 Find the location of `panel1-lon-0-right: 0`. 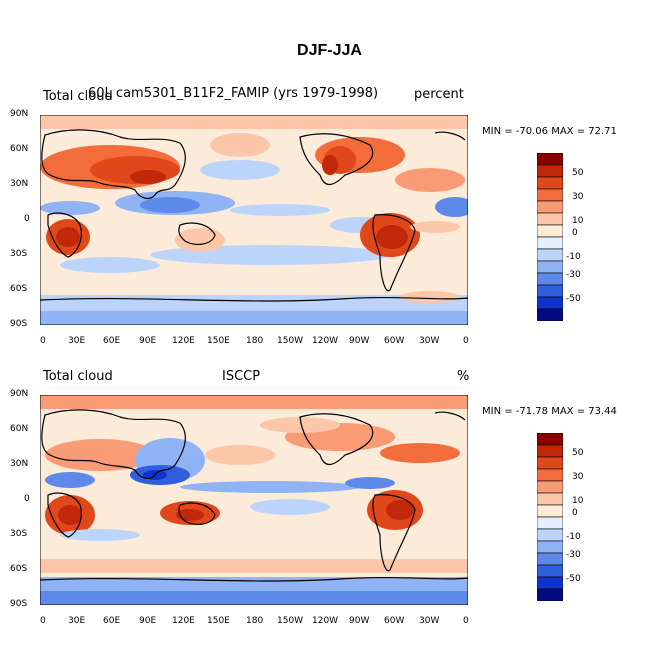

panel1-lon-0-right: 0 is located at coordinates (466, 341).